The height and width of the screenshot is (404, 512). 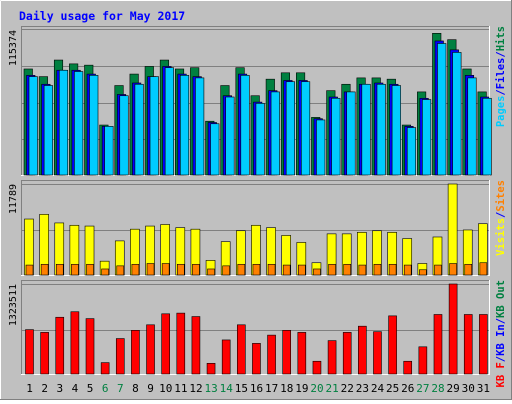 I want to click on x-axis-label-day-15: 15, so click(x=241, y=388).